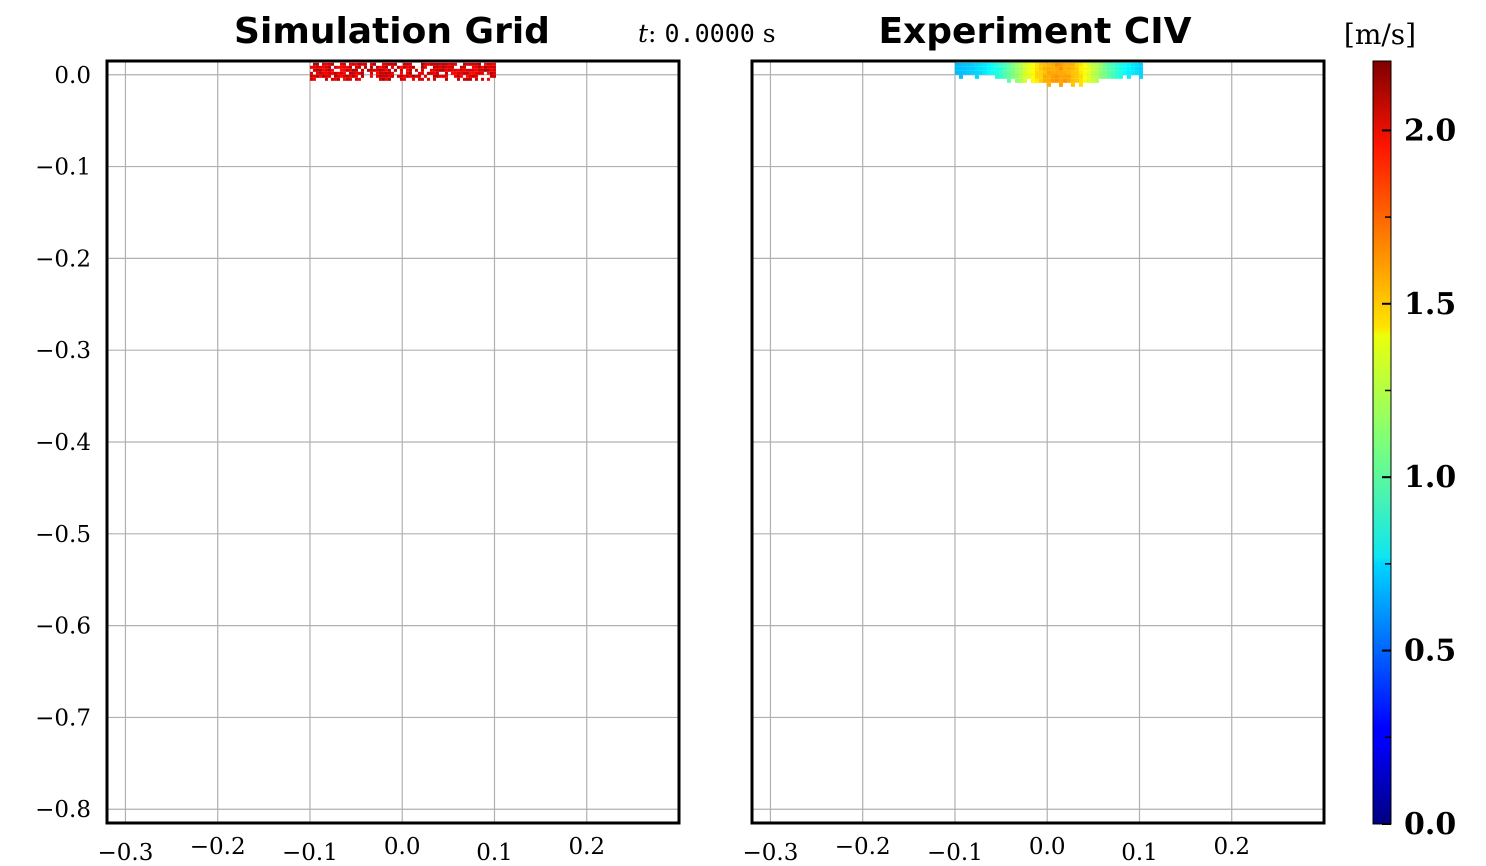 The width and height of the screenshot is (1486, 866). What do you see at coordinates (63, 718) in the screenshot?
I see `left-ytick-label: −0.7` at bounding box center [63, 718].